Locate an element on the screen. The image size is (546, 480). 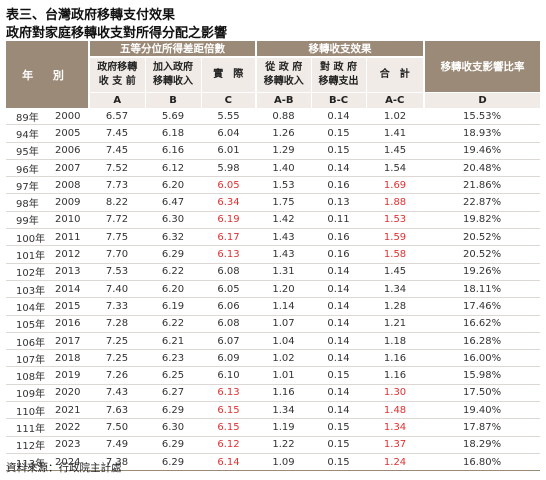
cell-d: 21.86% is located at coordinates (482, 185).